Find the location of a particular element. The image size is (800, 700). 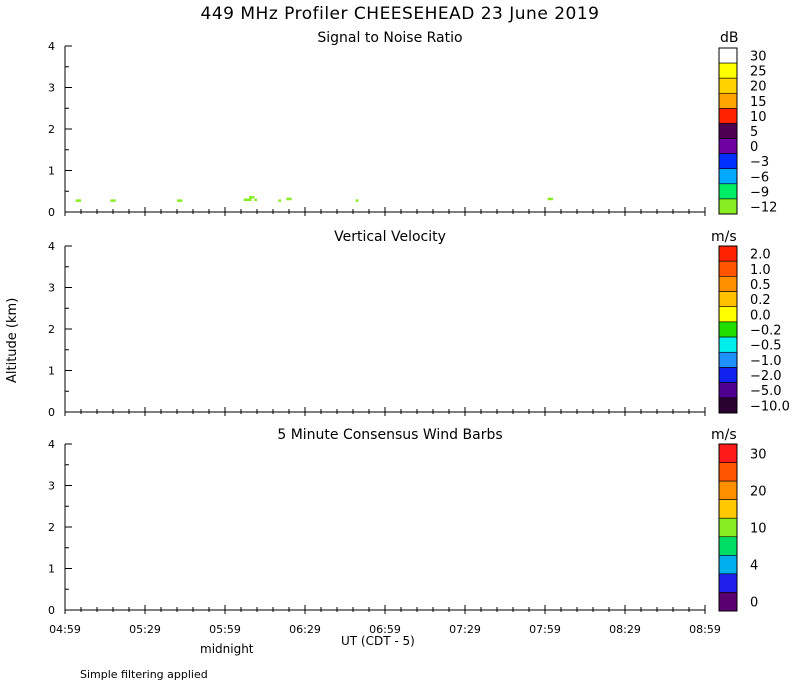

footer-note: Simple filtering applied is located at coordinates (144, 674).